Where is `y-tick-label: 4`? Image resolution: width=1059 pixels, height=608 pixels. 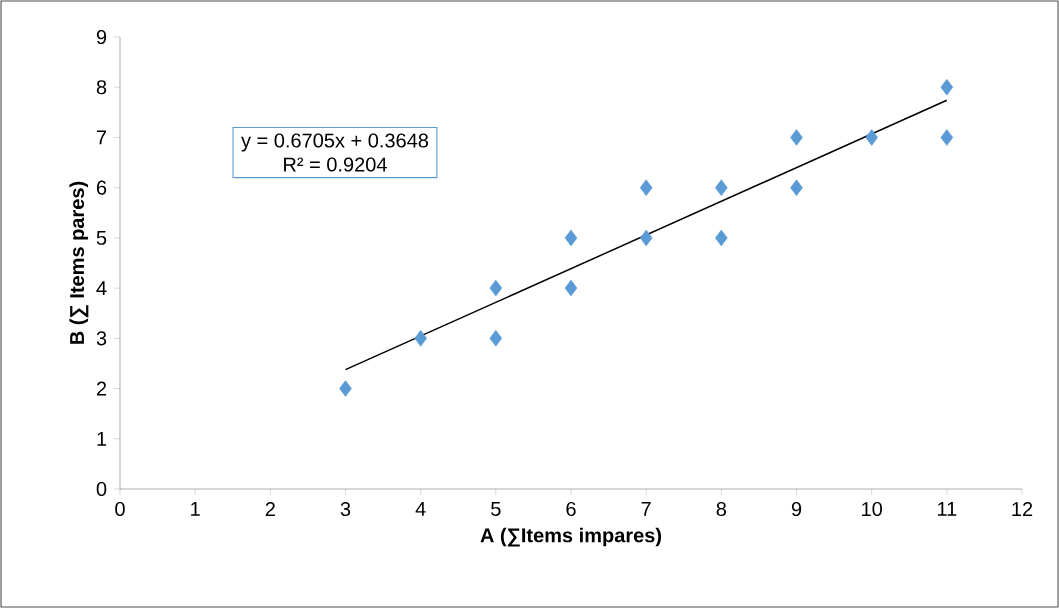 y-tick-label: 4 is located at coordinates (101, 288).